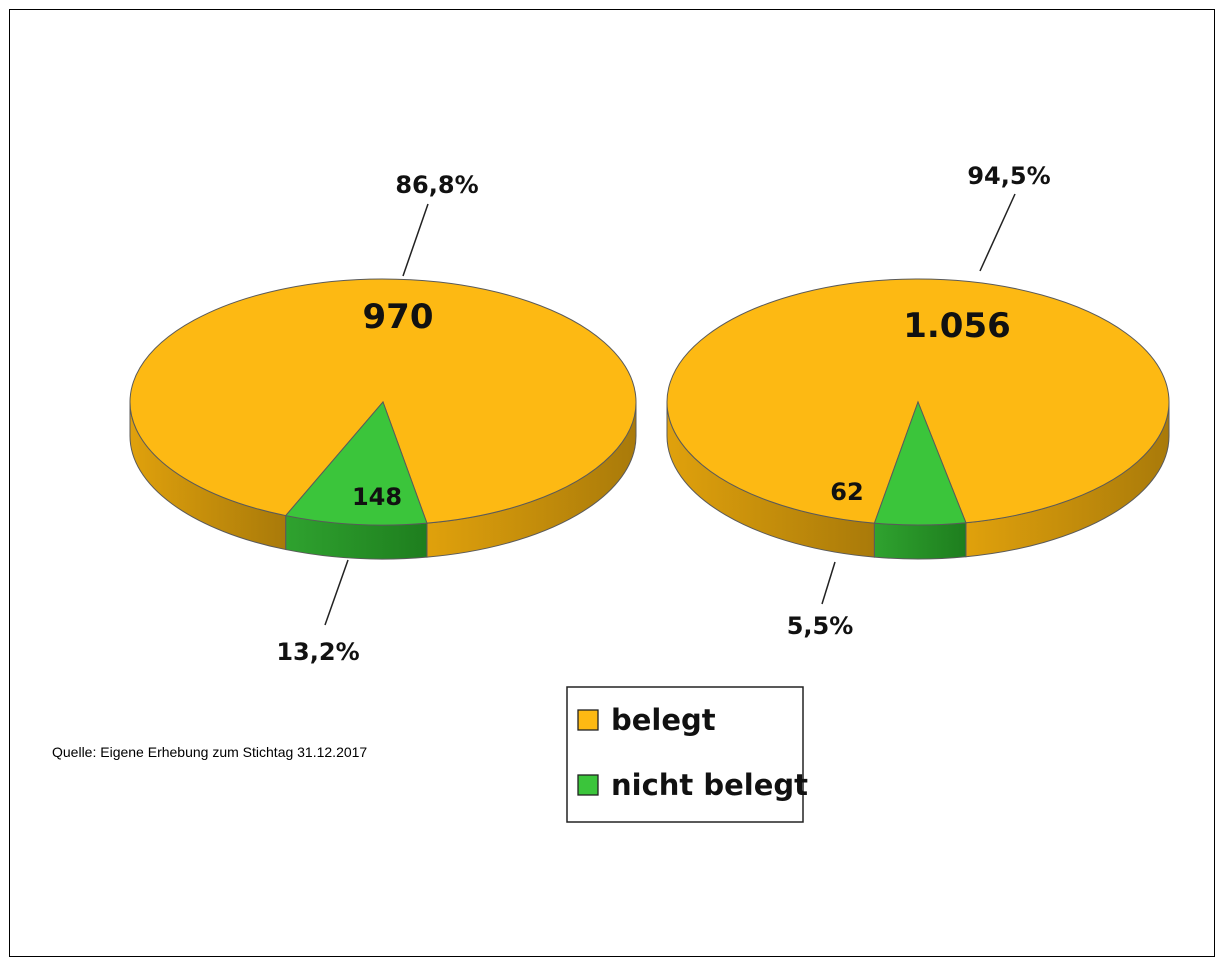  I want to click on legend-label-2: nicht belegt, so click(709, 785).